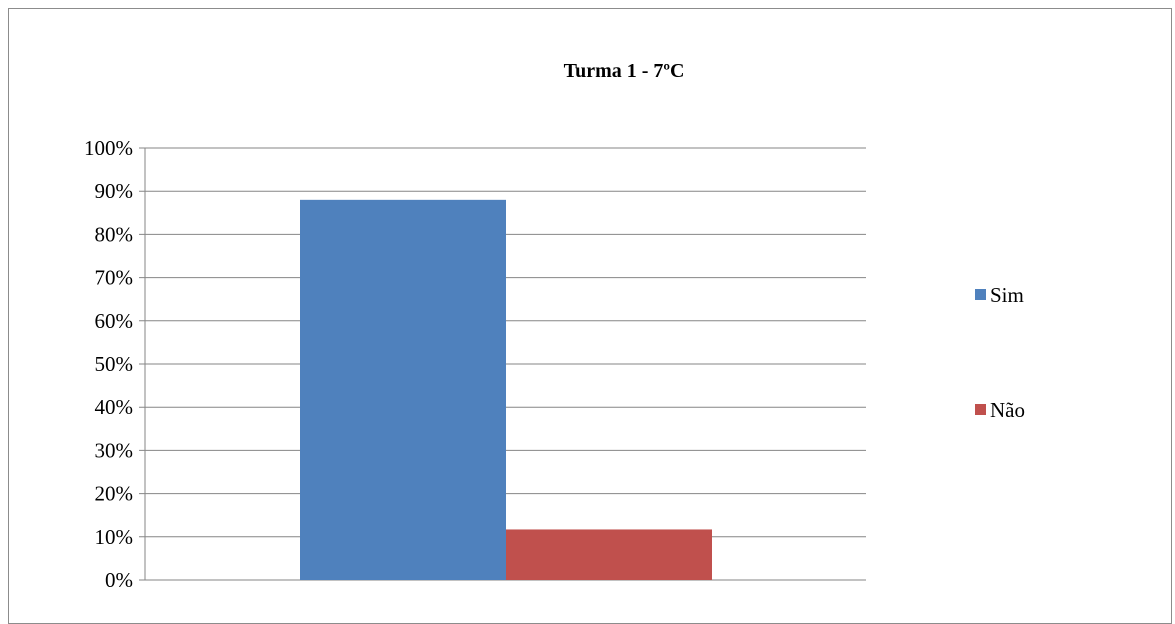  I want to click on legend: Sim Não, so click(1000, 352).